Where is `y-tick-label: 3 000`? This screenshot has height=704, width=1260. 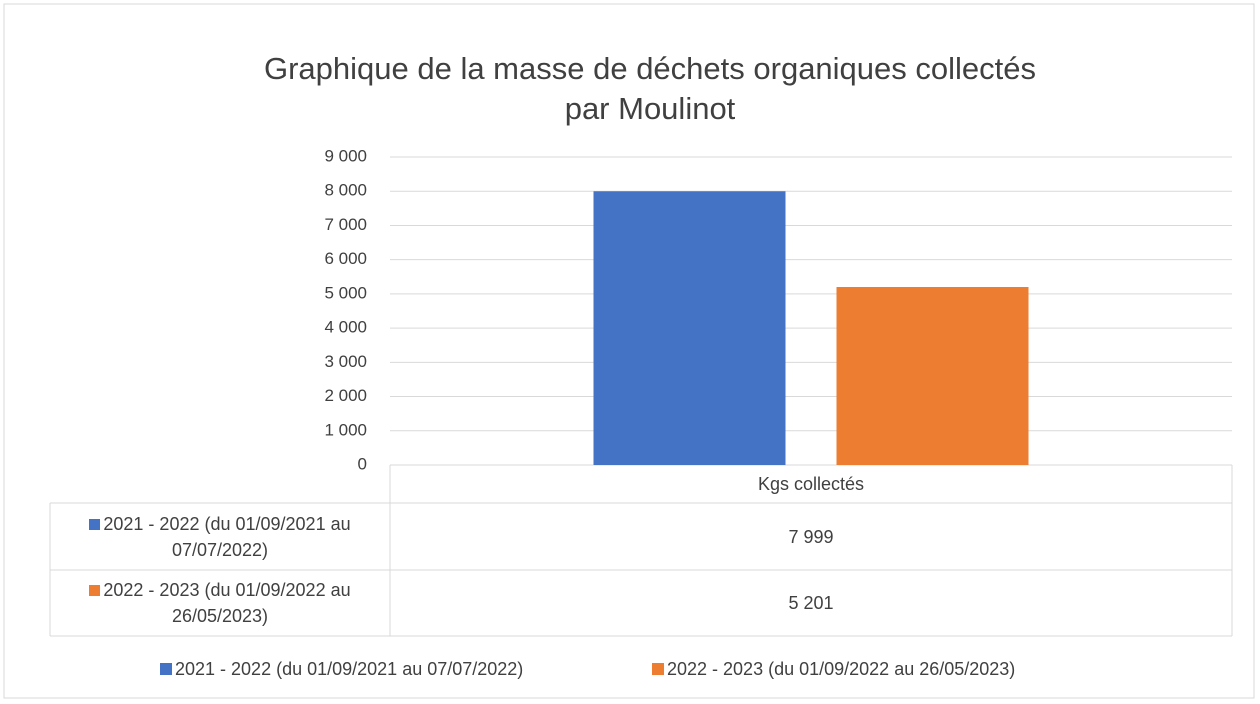
y-tick-label: 3 000 is located at coordinates (345, 361).